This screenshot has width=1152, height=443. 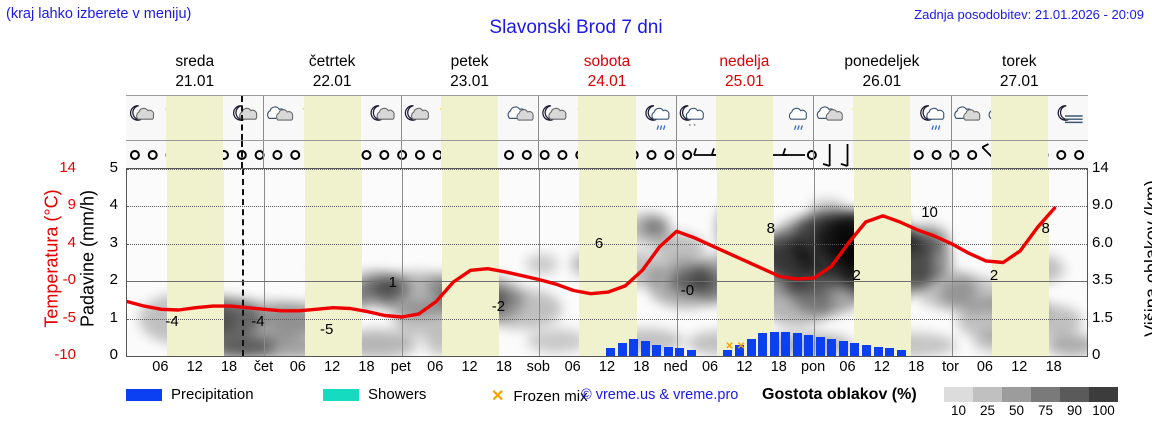 What do you see at coordinates (882, 81) in the screenshot?
I see `day-date: 26.01` at bounding box center [882, 81].